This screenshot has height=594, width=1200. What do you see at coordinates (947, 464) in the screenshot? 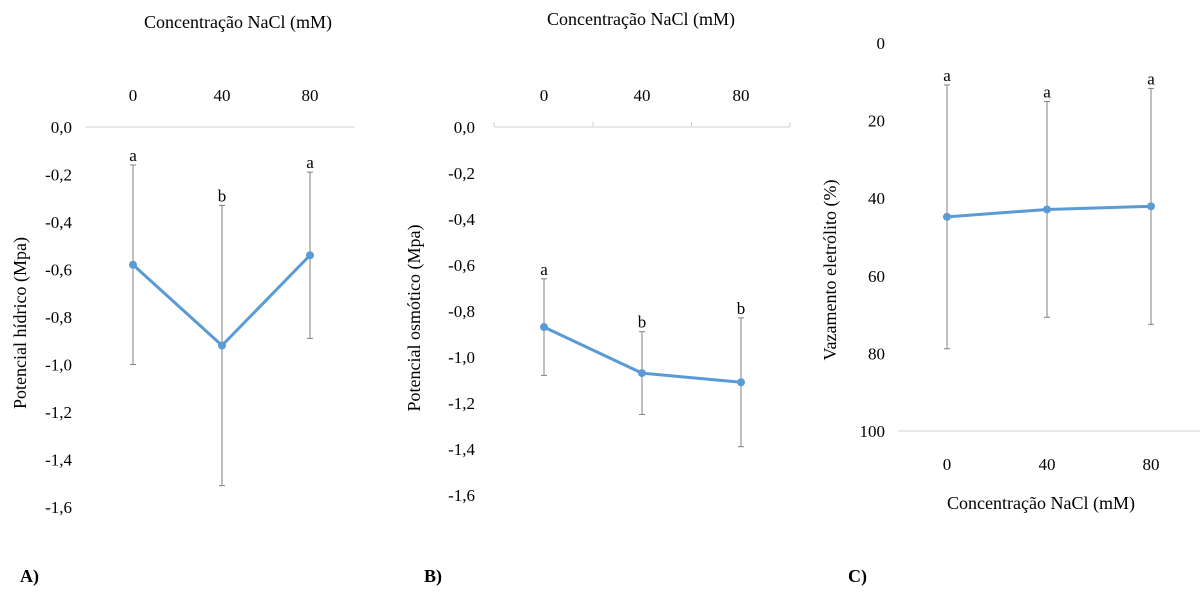
I see `panel-c-xtick-label: 0` at bounding box center [947, 464].